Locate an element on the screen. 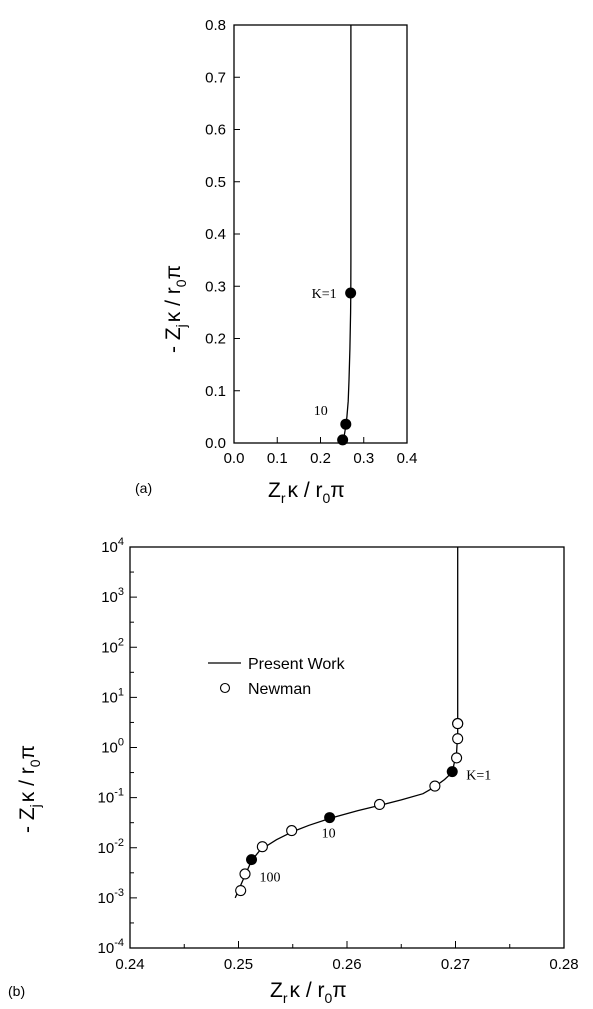 The image size is (593, 1009). panel-b-y-tick-label: 10² is located at coordinates (112, 646).